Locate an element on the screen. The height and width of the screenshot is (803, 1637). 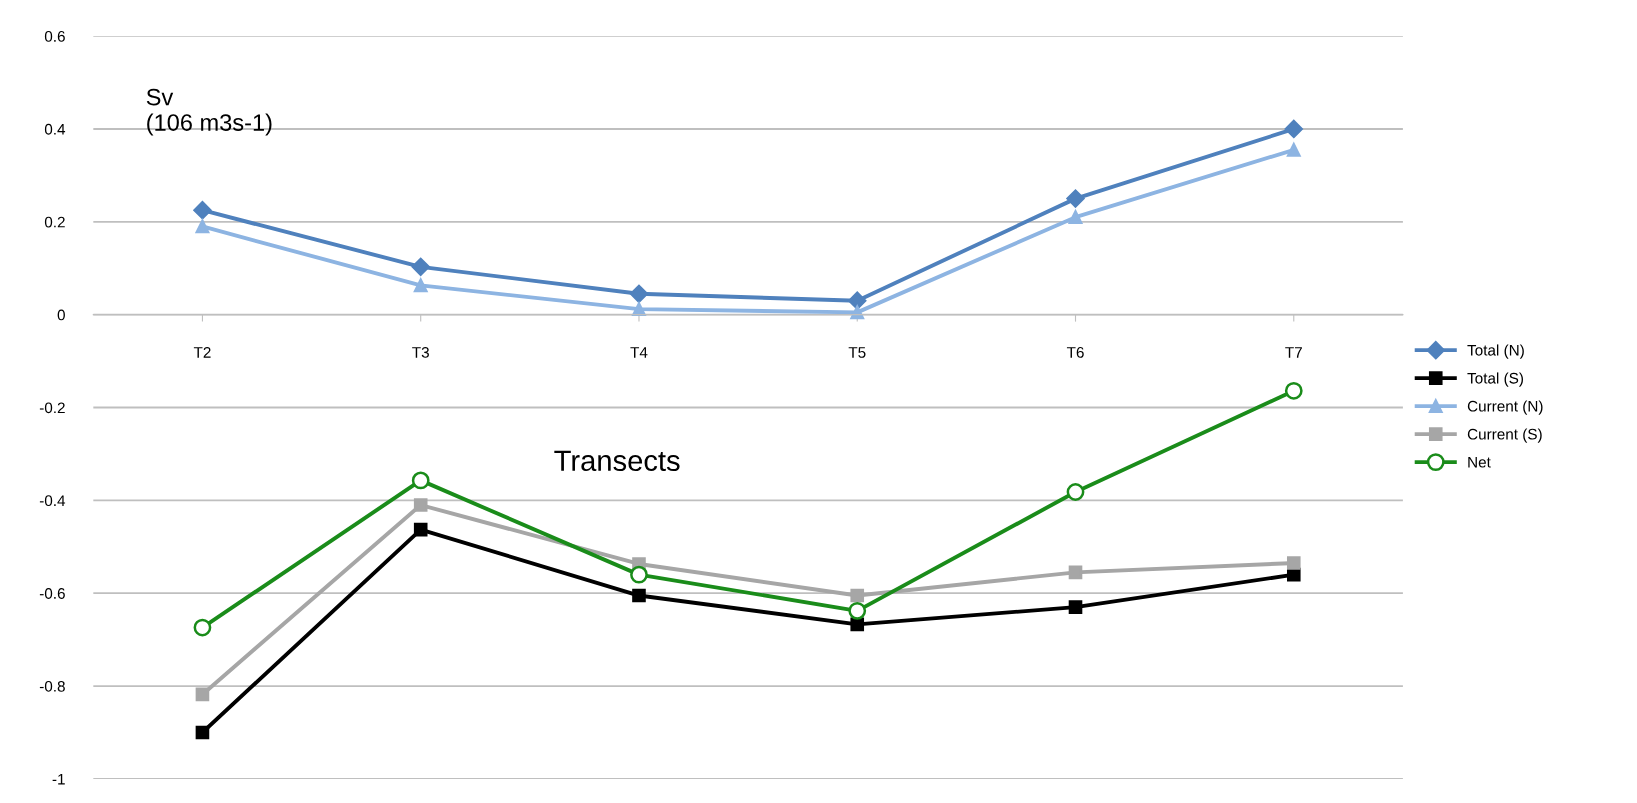
y-tick-label: -0.8 is located at coordinates (52, 686).